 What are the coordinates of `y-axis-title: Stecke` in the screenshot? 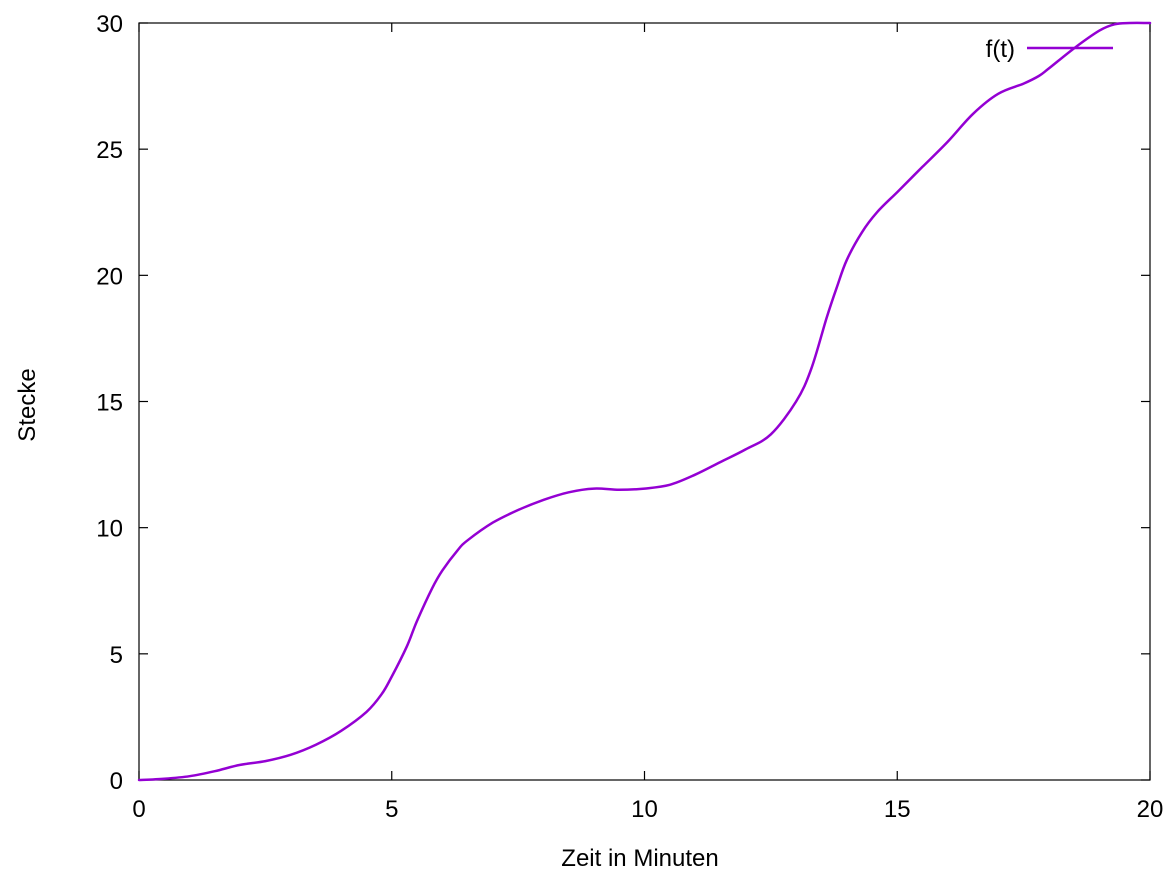 It's located at (27, 404).